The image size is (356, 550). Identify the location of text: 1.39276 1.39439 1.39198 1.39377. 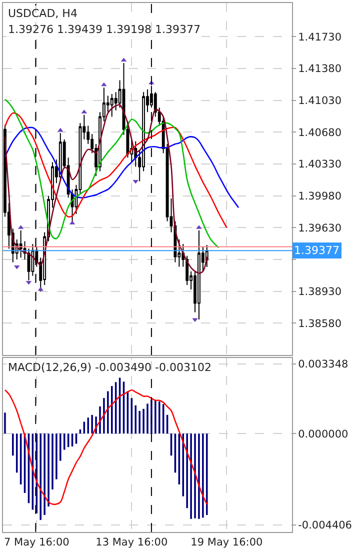
(104, 29).